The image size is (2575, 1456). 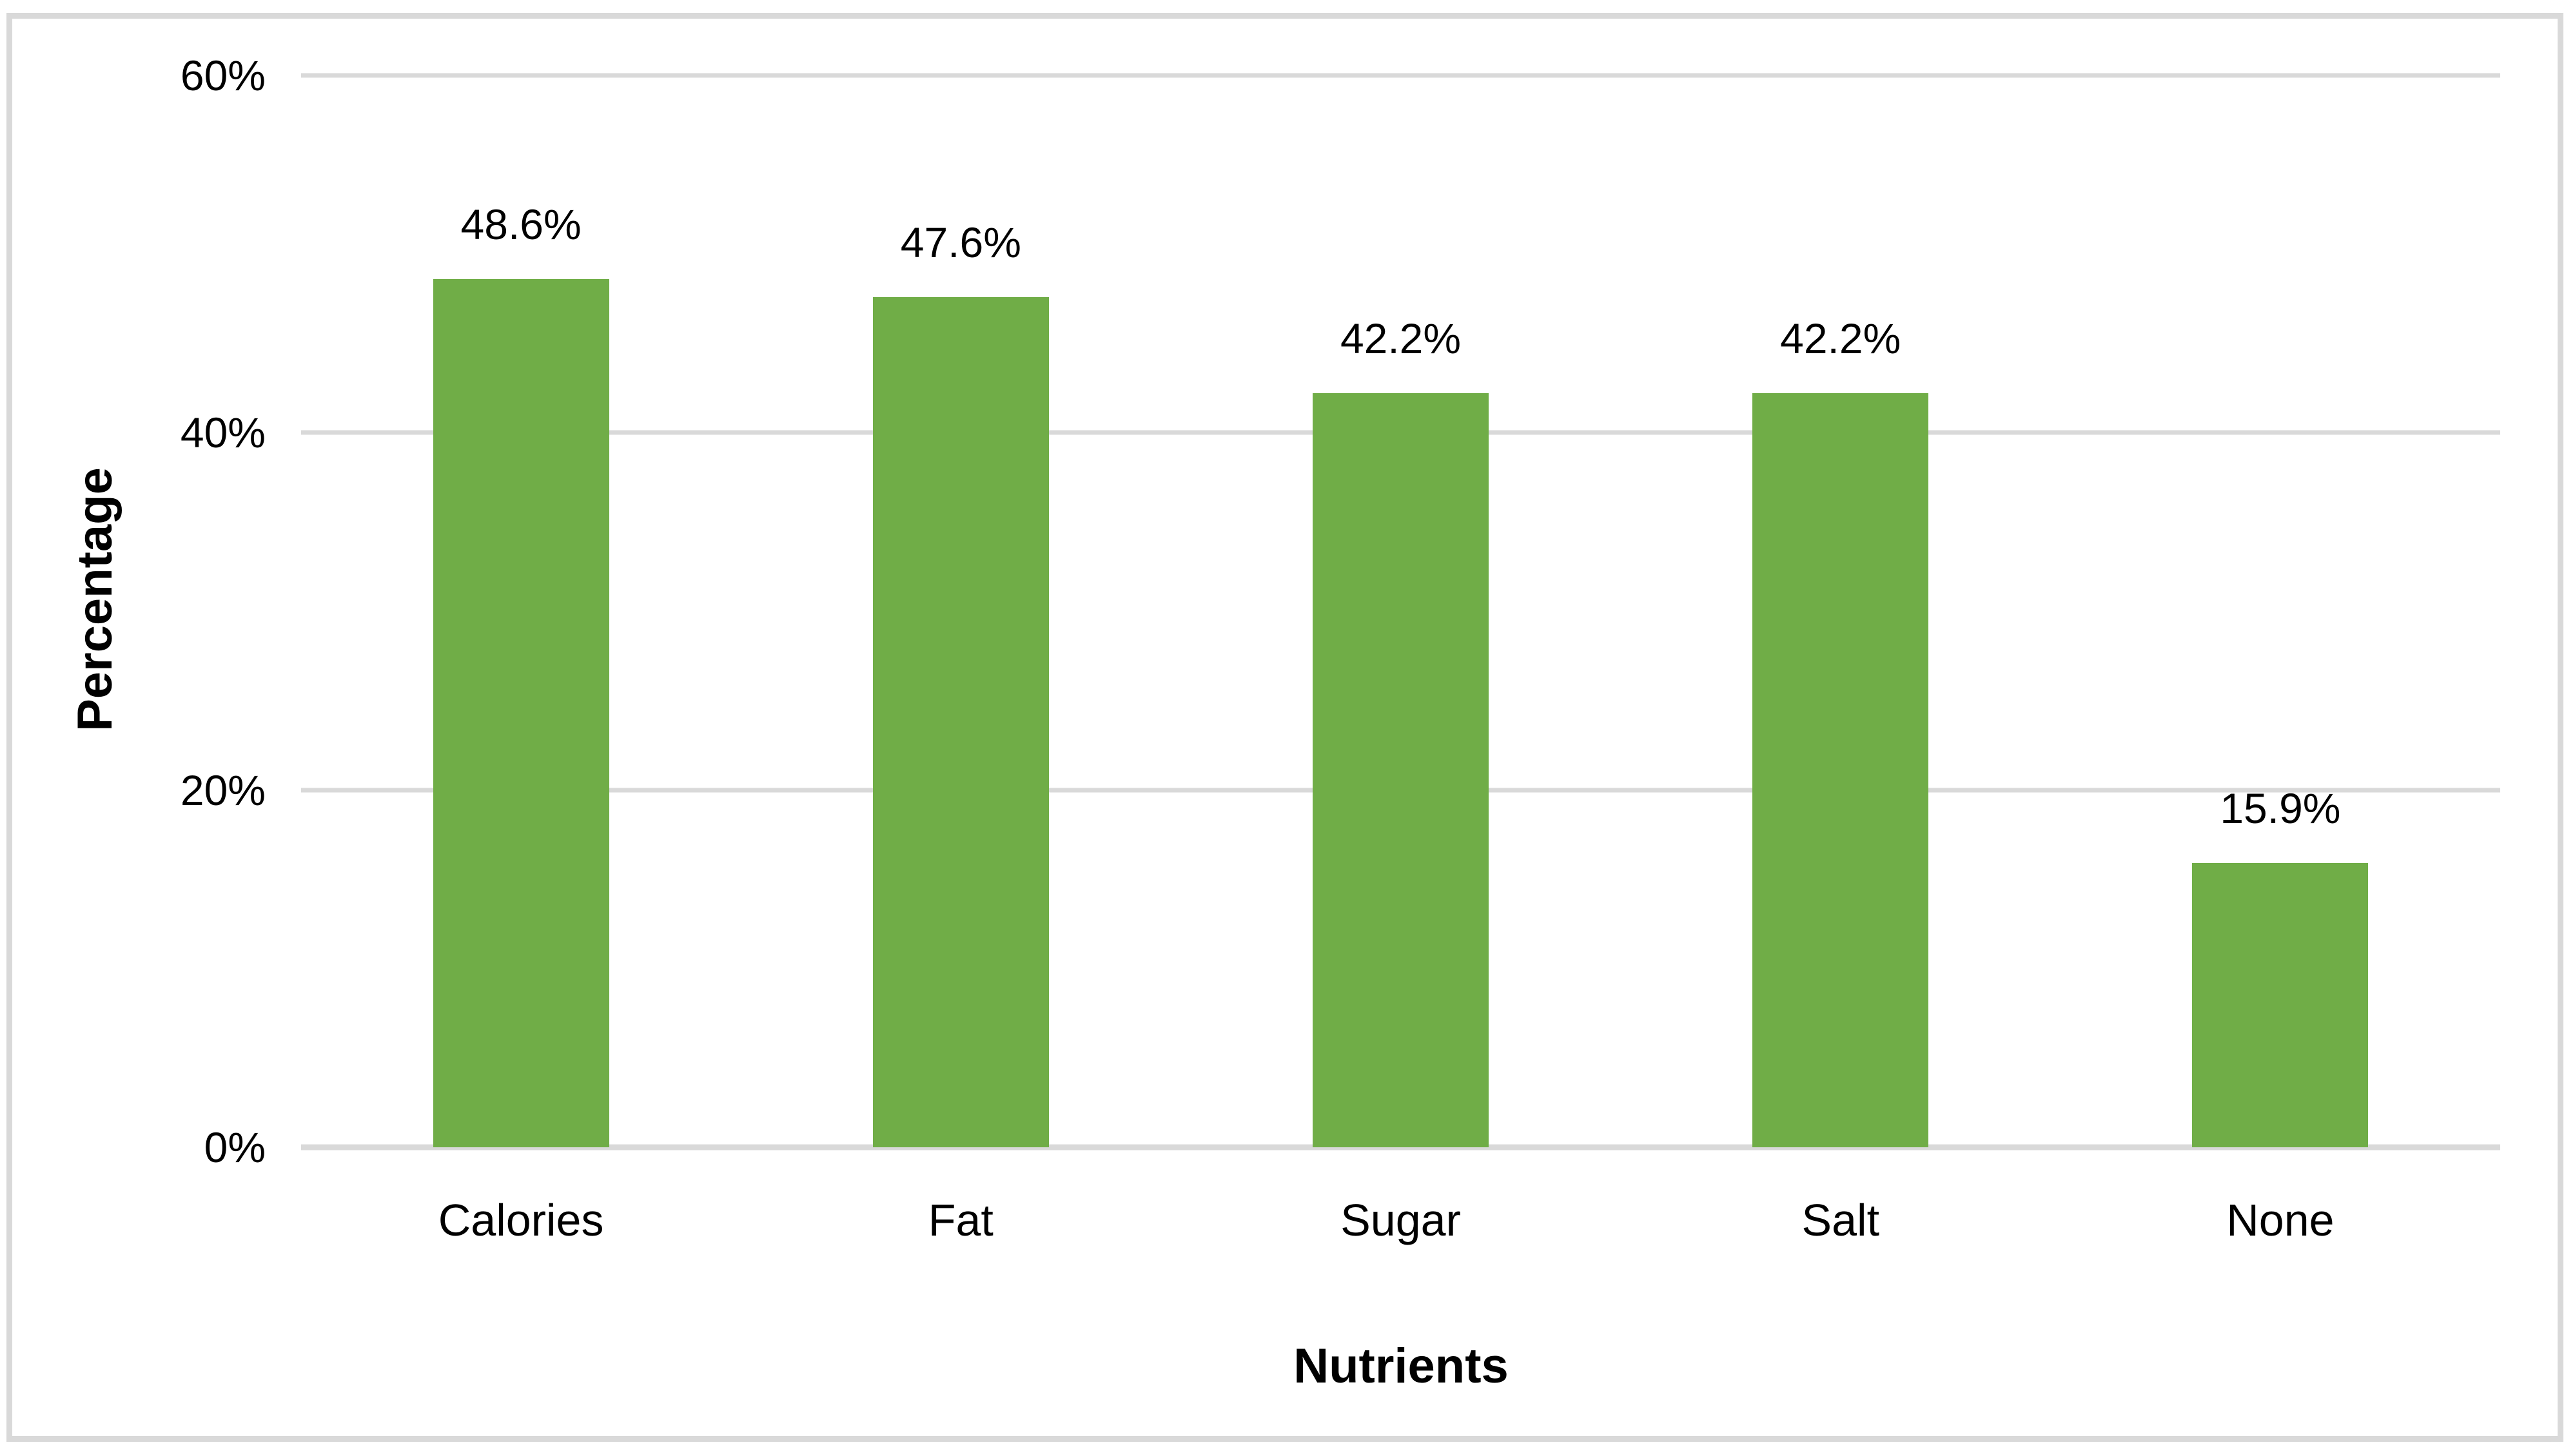 I want to click on data-label-fat: 47.6%, so click(x=961, y=242).